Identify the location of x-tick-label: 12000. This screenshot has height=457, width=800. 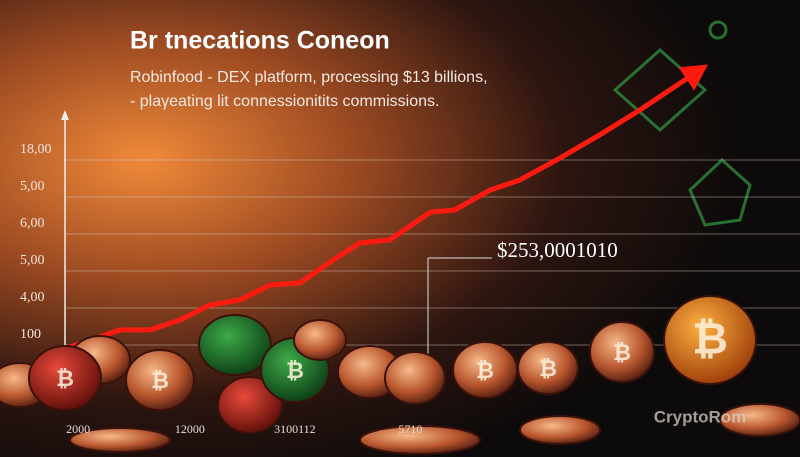
(190, 429).